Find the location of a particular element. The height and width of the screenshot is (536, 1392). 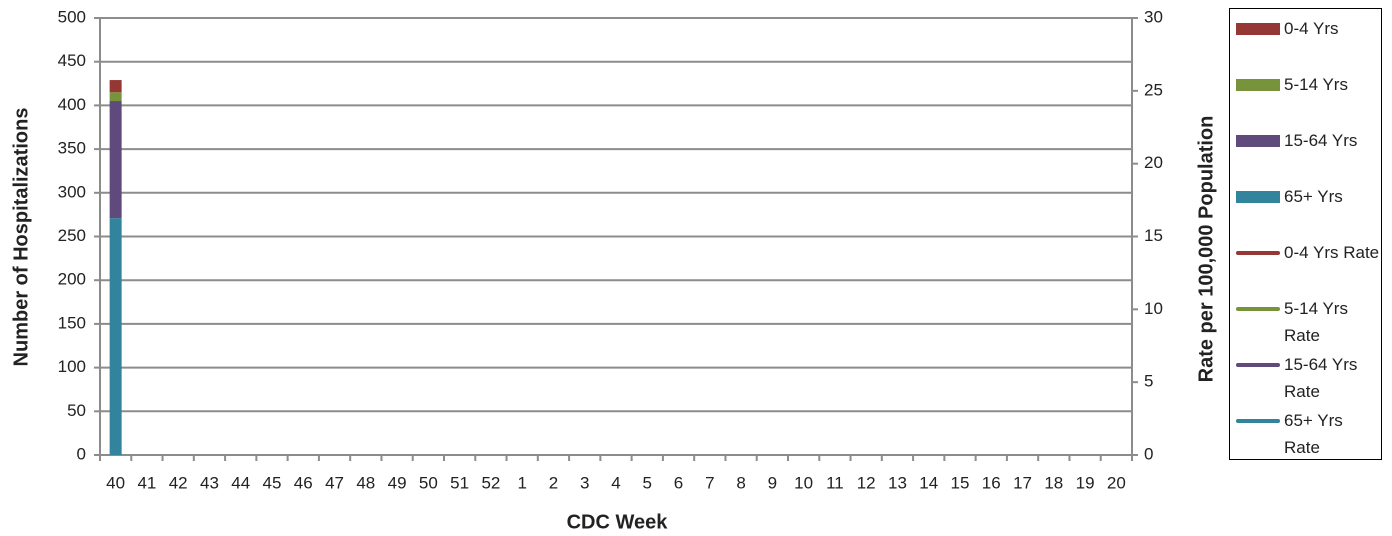

x-tick-label: 46 is located at coordinates (303, 482).